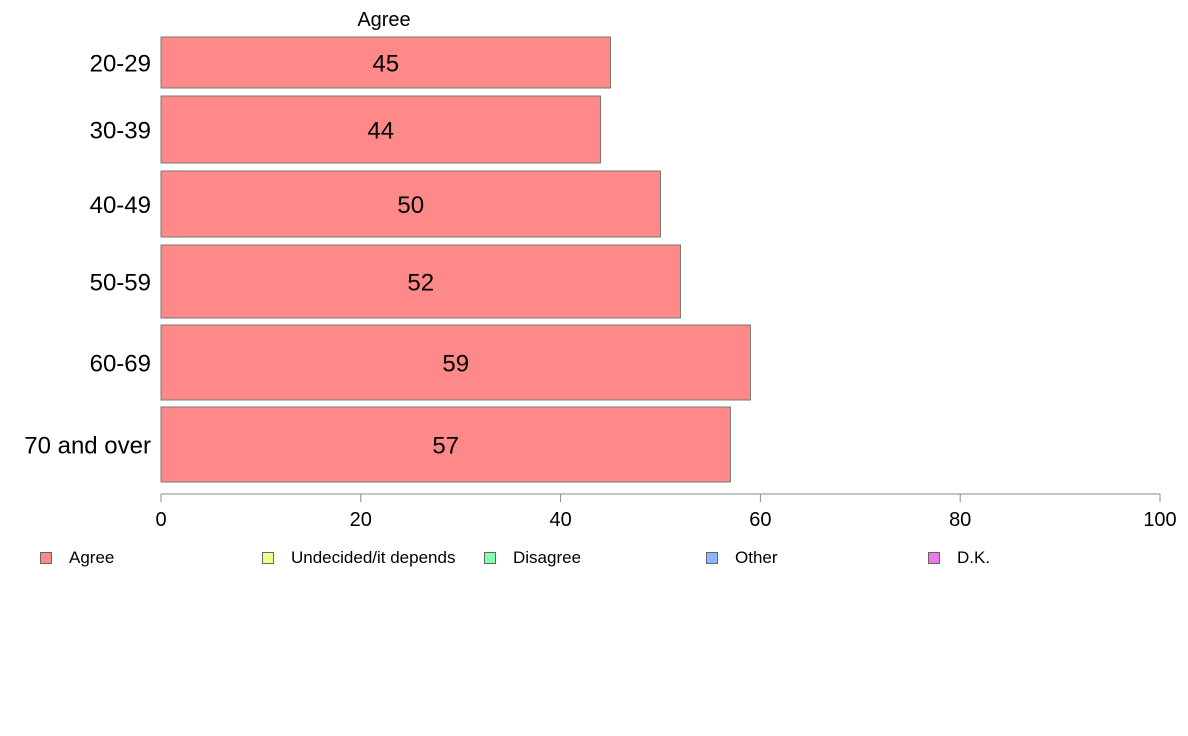 The image size is (1188, 736). I want to click on legend-item: Agree, so click(77, 558).